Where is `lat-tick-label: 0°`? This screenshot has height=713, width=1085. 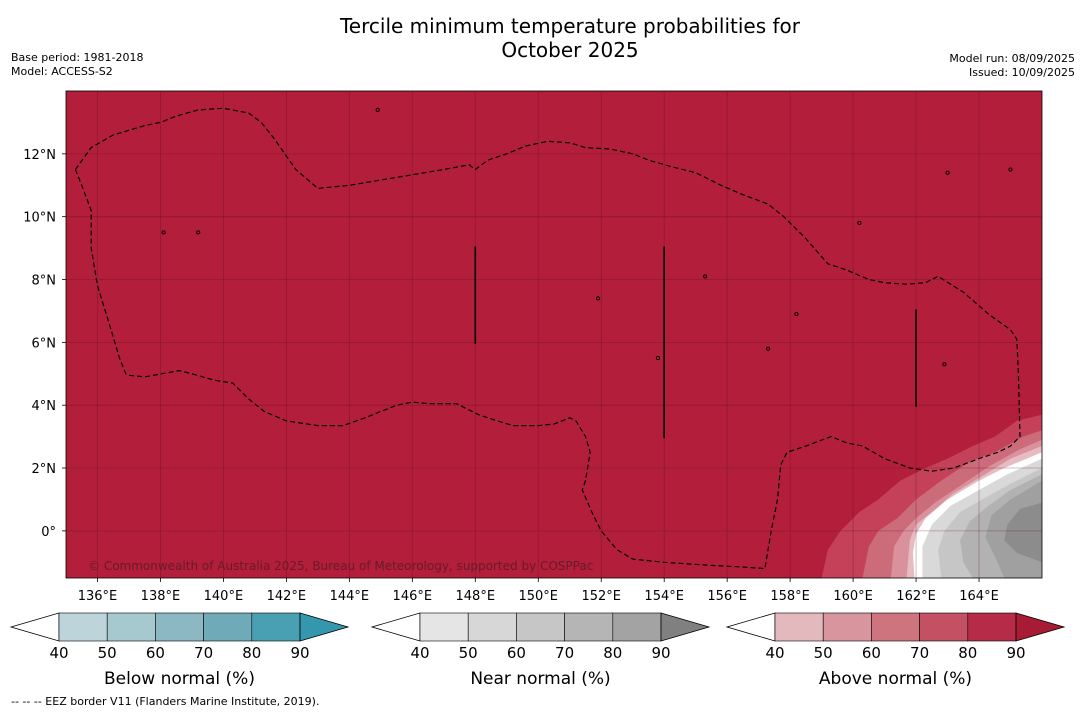
lat-tick-label: 0° is located at coordinates (48, 532).